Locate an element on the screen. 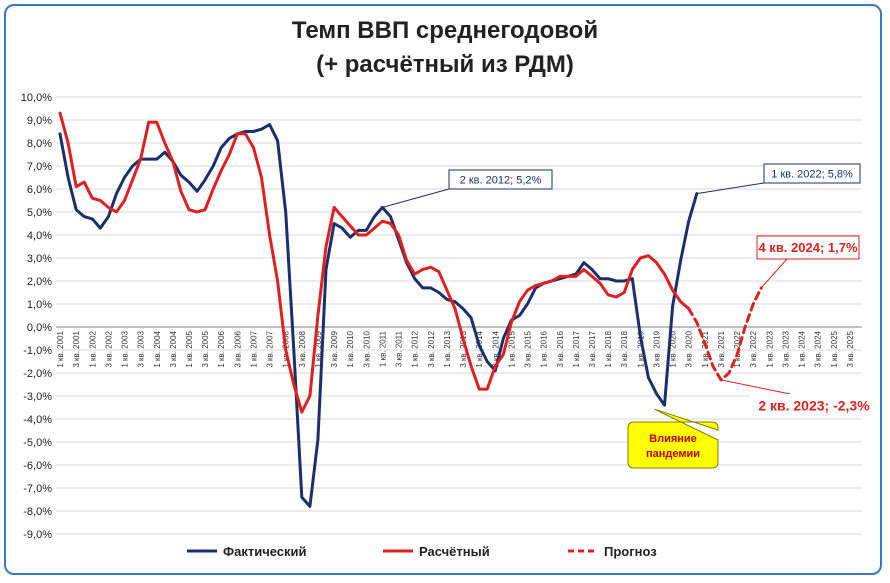 This screenshot has width=890, height=583. x-tick-label: 1 кв. 2005 is located at coordinates (189, 348).